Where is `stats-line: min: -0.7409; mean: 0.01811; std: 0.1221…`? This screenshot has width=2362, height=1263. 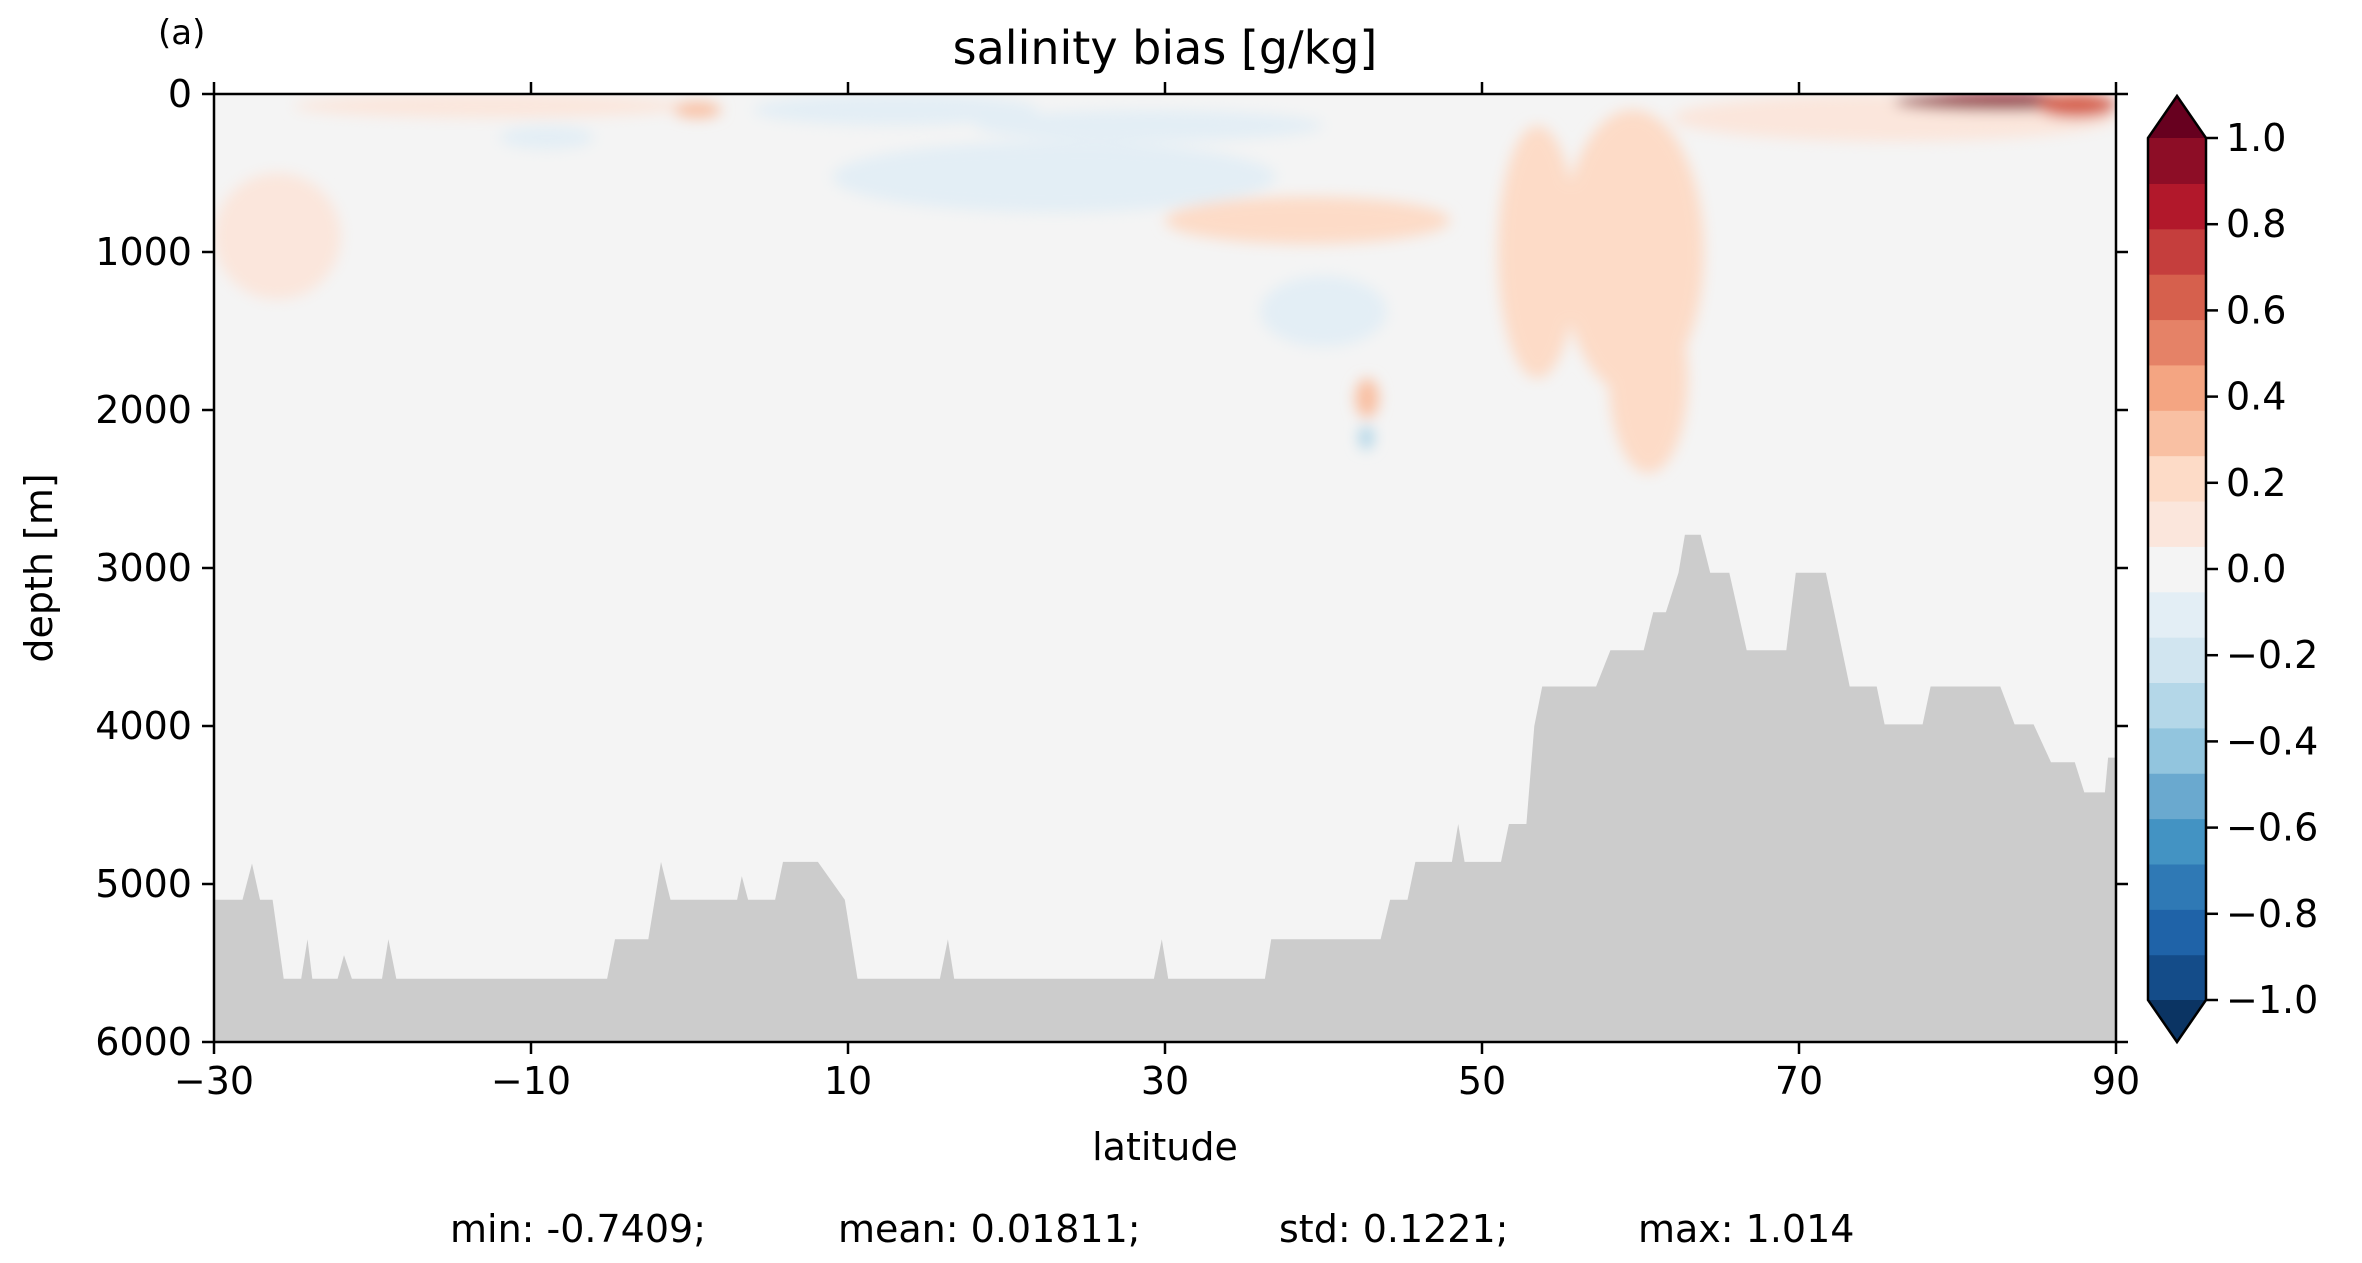 stats-line: min: -0.7409; mean: 0.01811; std: 0.1221… is located at coordinates (1152, 1229).